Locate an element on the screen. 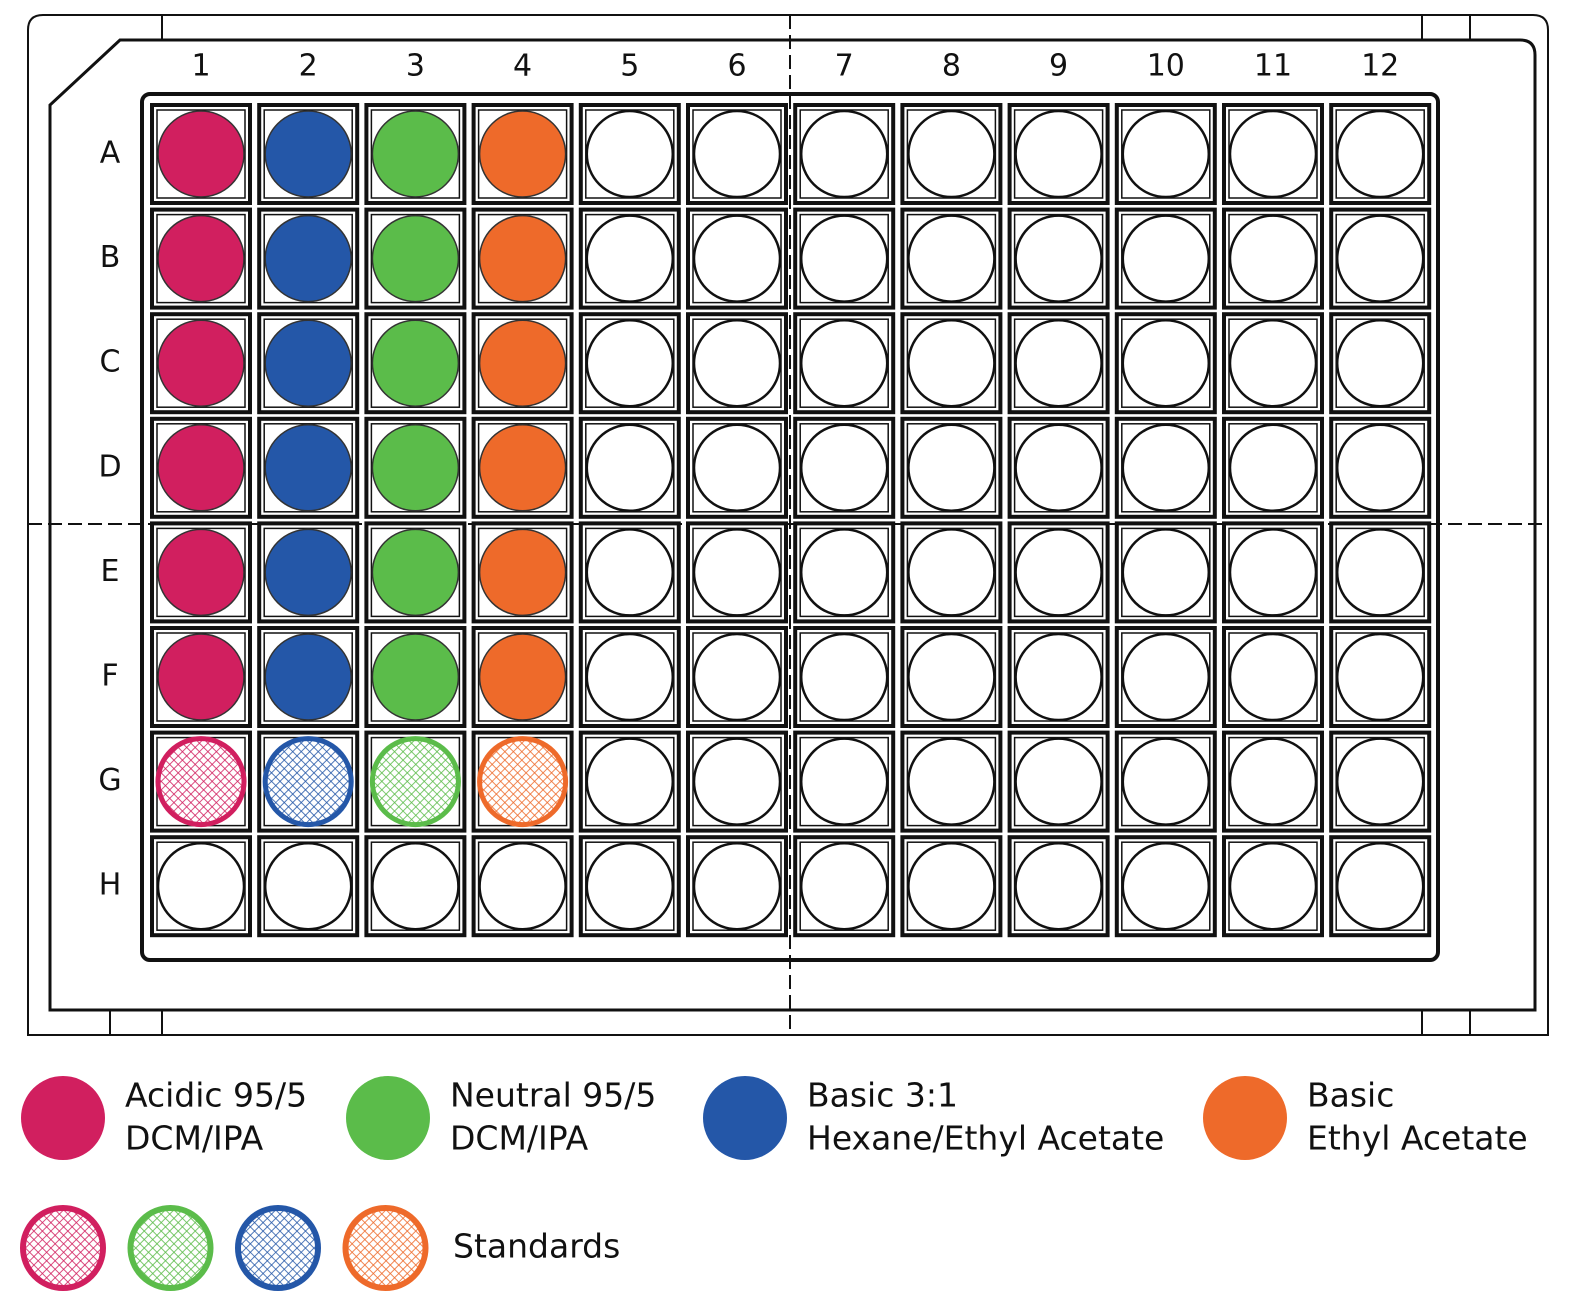  row-label: H is located at coordinates (110, 885).